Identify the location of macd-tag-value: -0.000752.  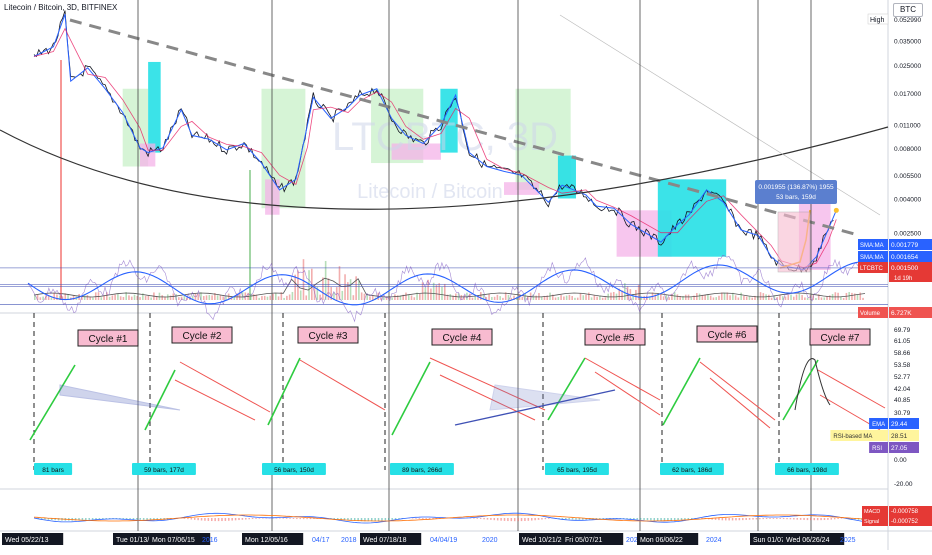
(905, 522).